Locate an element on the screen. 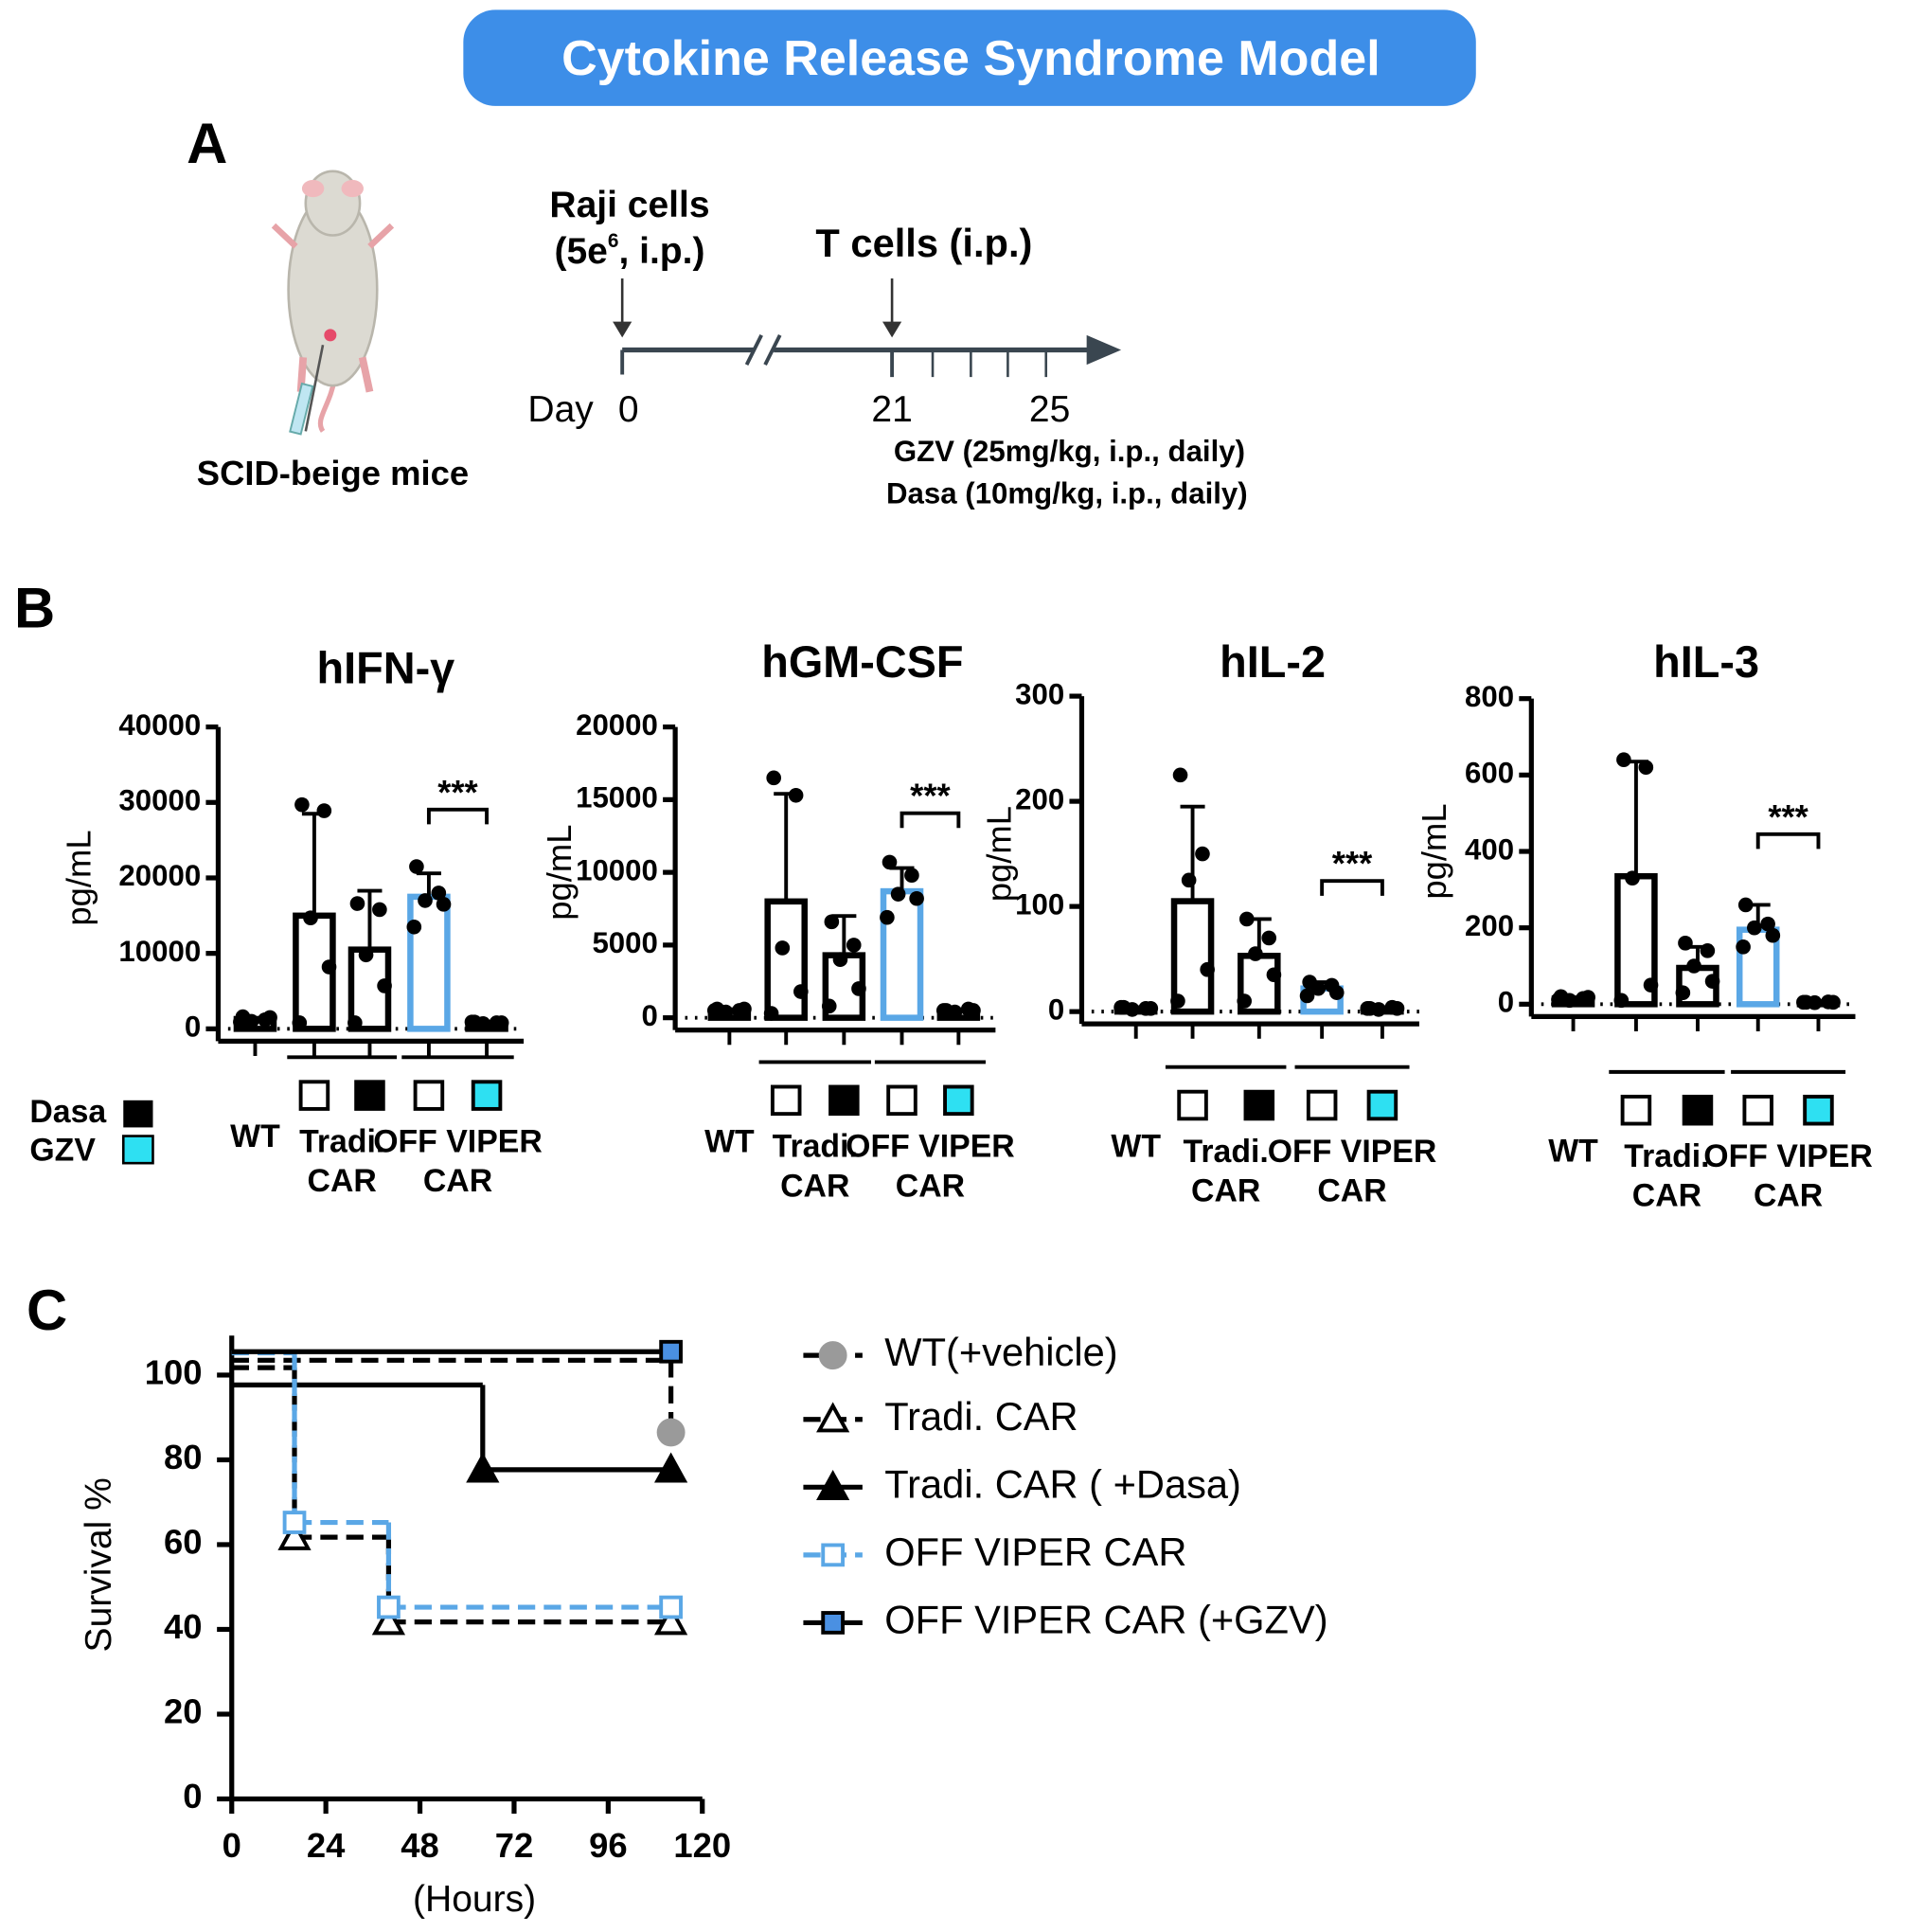 The width and height of the screenshot is (1906, 1932). y-tick-label: 200 is located at coordinates (1489, 925).